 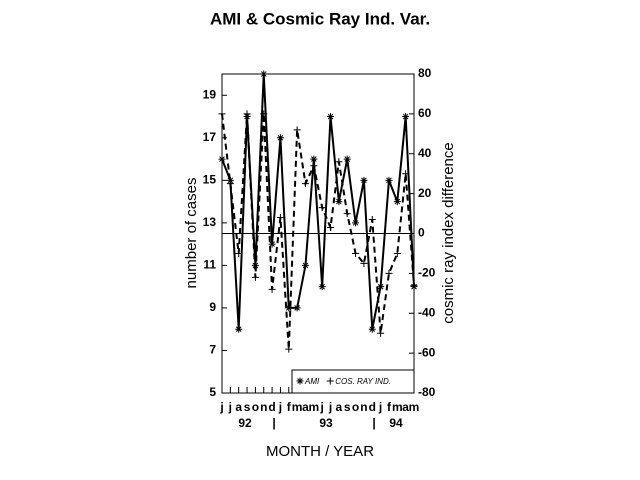 I want to click on y-axis-label: number of cases, so click(x=191, y=233).